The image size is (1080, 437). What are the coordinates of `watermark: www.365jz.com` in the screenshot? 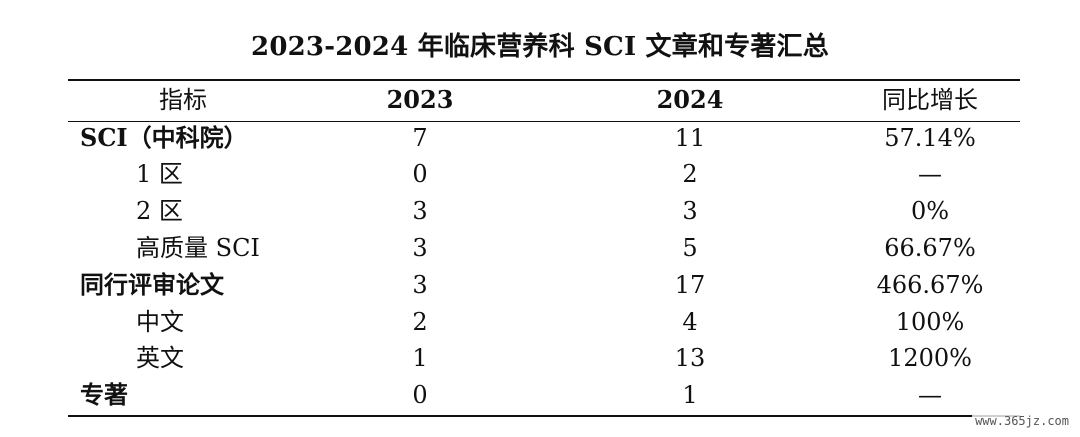 It's located at (1022, 421).